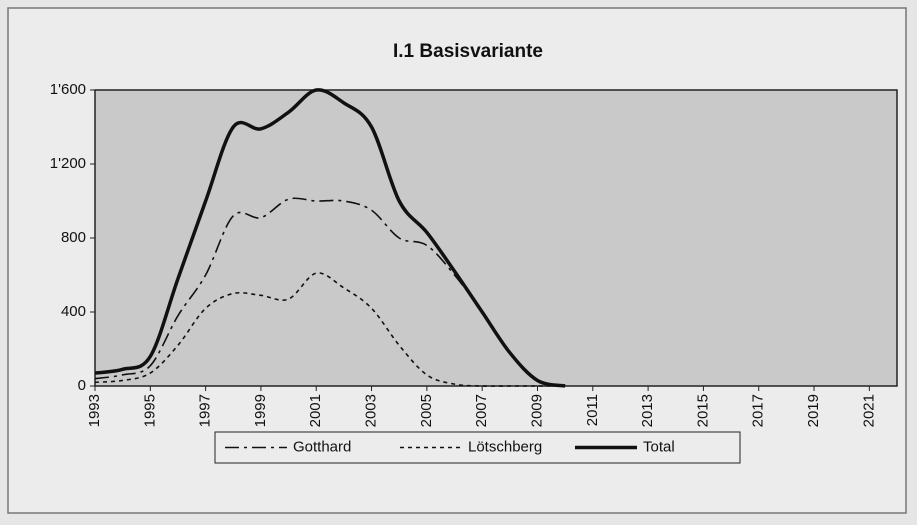  Describe the element at coordinates (659, 446) in the screenshot. I see `legend-label: Total` at that location.